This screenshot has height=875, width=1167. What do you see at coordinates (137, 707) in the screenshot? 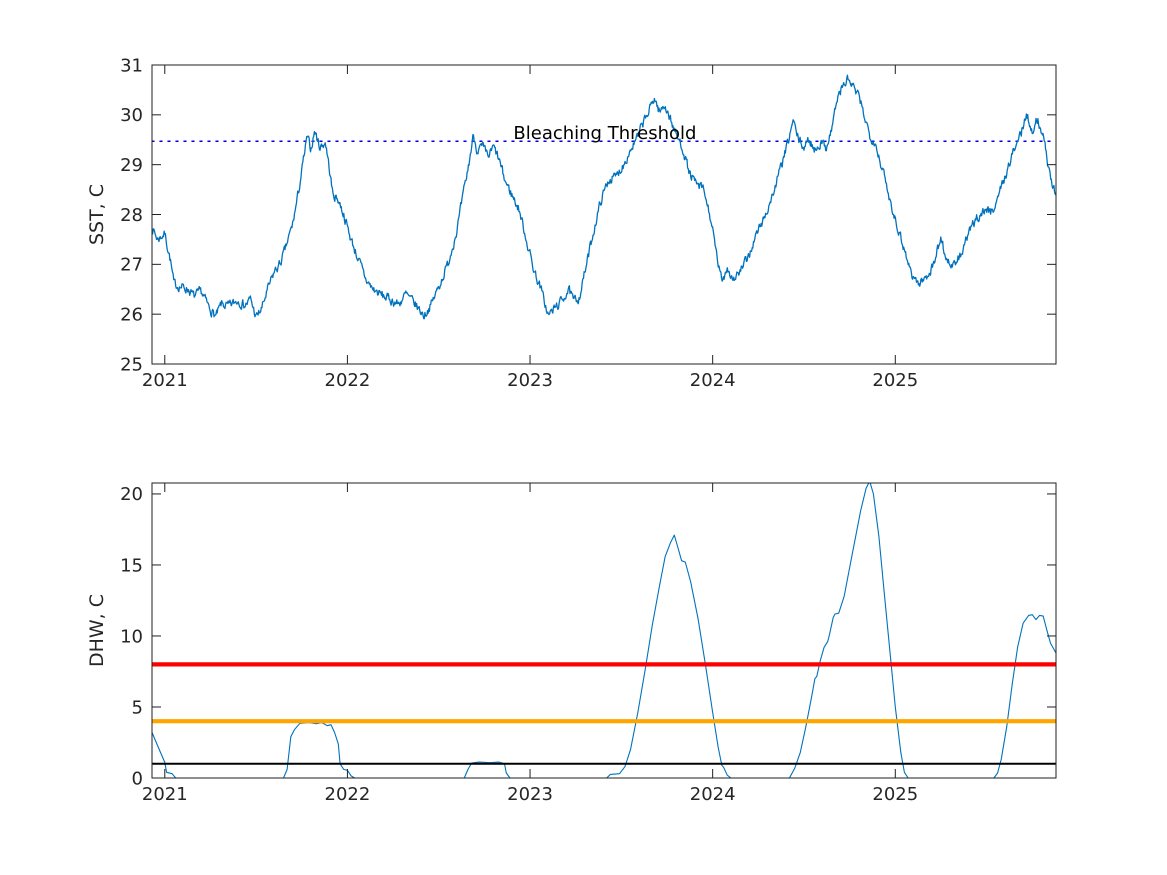
I see `y-tick-label: 5` at bounding box center [137, 707].